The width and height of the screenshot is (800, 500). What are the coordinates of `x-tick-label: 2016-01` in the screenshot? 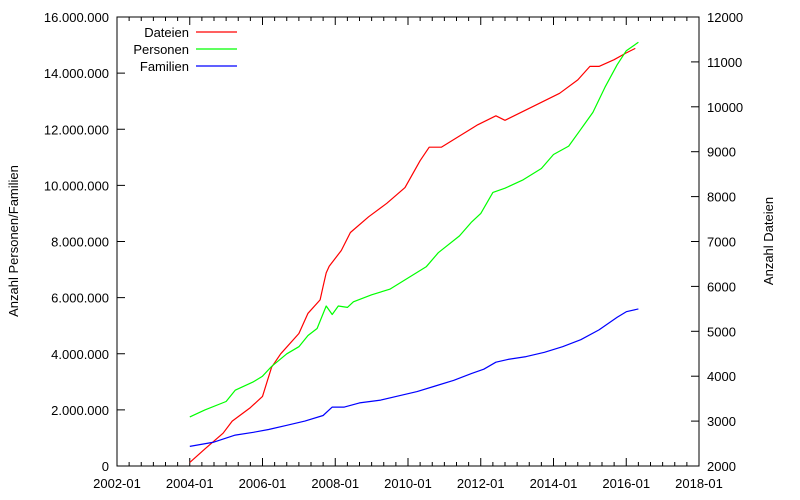 It's located at (626, 483).